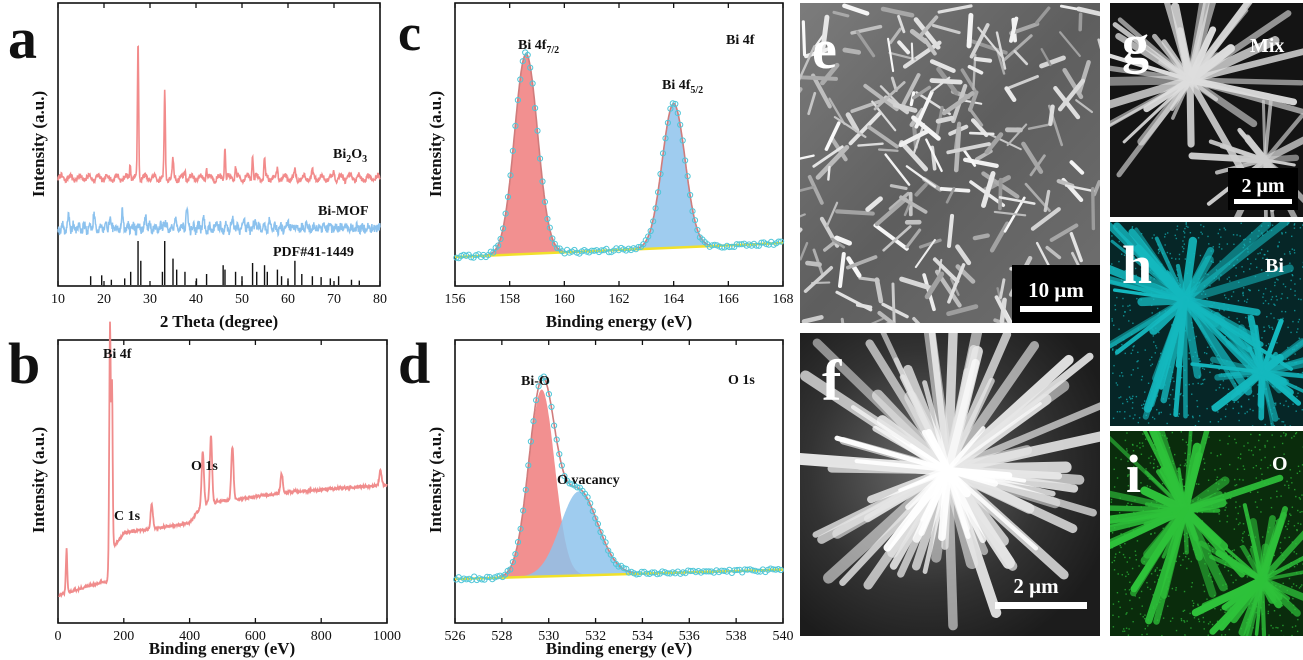 The width and height of the screenshot is (1303, 660). What do you see at coordinates (783, 636) in the screenshot?
I see `x-tick-label: 540` at bounding box center [783, 636].